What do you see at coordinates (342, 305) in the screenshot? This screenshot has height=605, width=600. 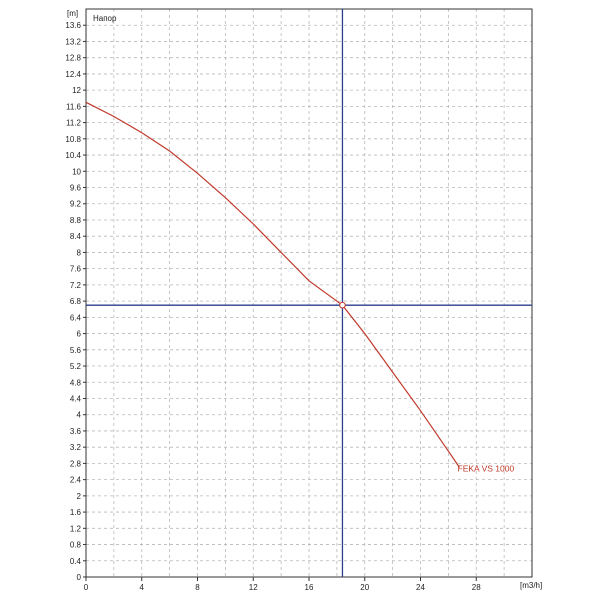 I see `operating-point-marker` at bounding box center [342, 305].